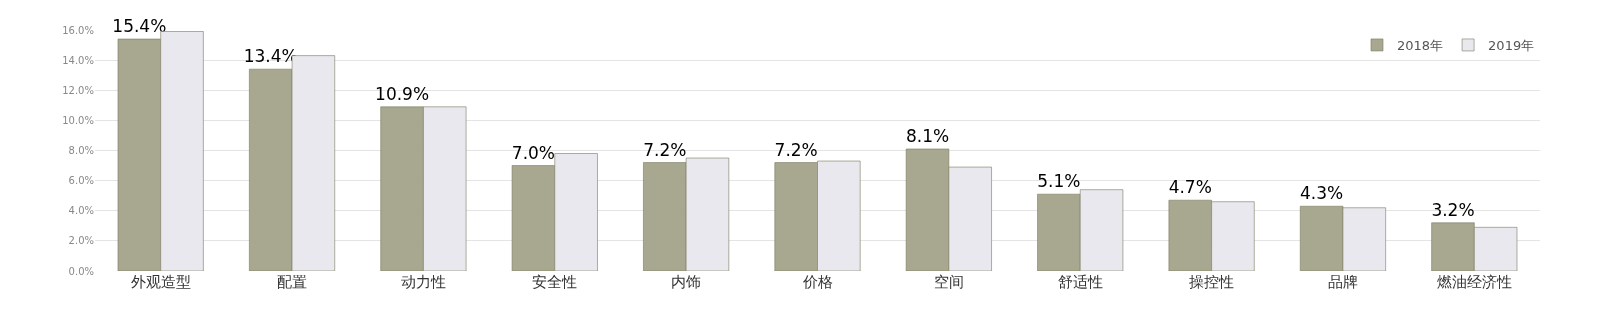 This screenshot has height=321, width=1600. I want to click on x-tick-label: 配置, so click(292, 282).